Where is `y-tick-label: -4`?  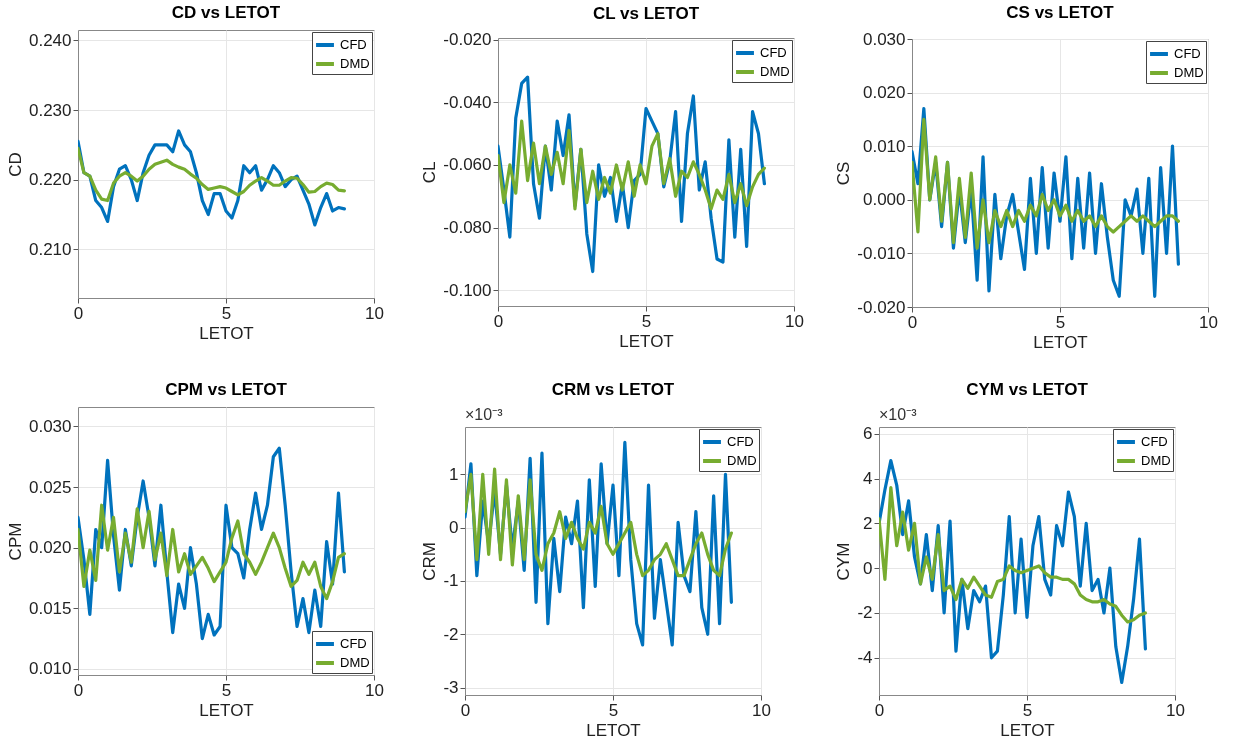 y-tick-label: -4 is located at coordinates (865, 658).